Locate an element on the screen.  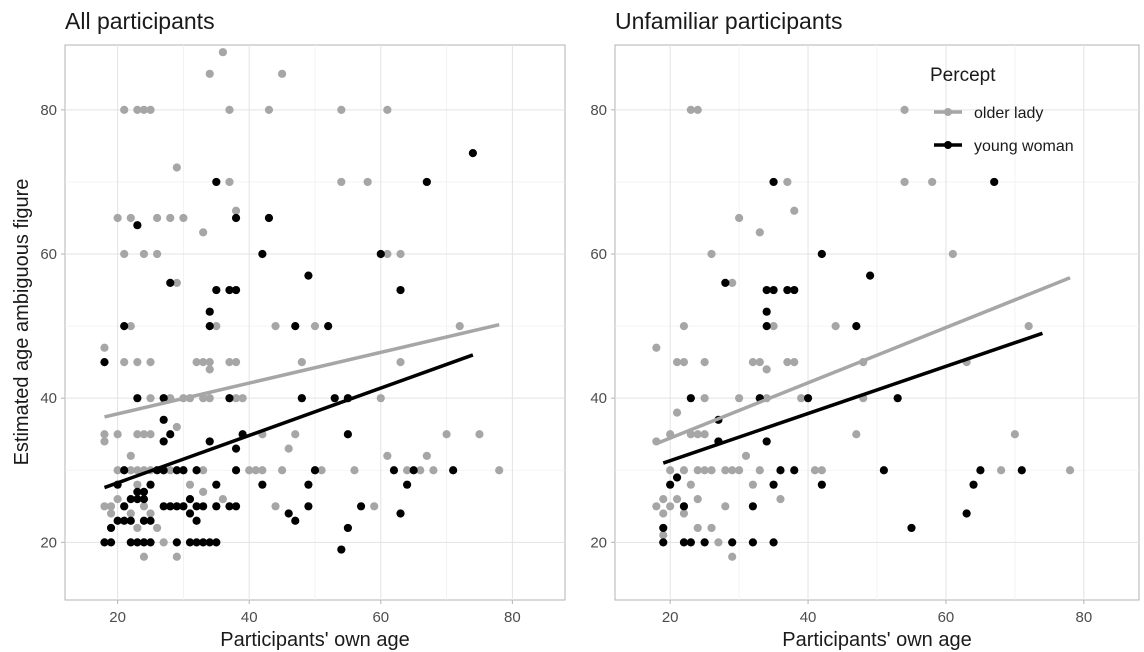
x-tick-label: 80 is located at coordinates (1083, 617).